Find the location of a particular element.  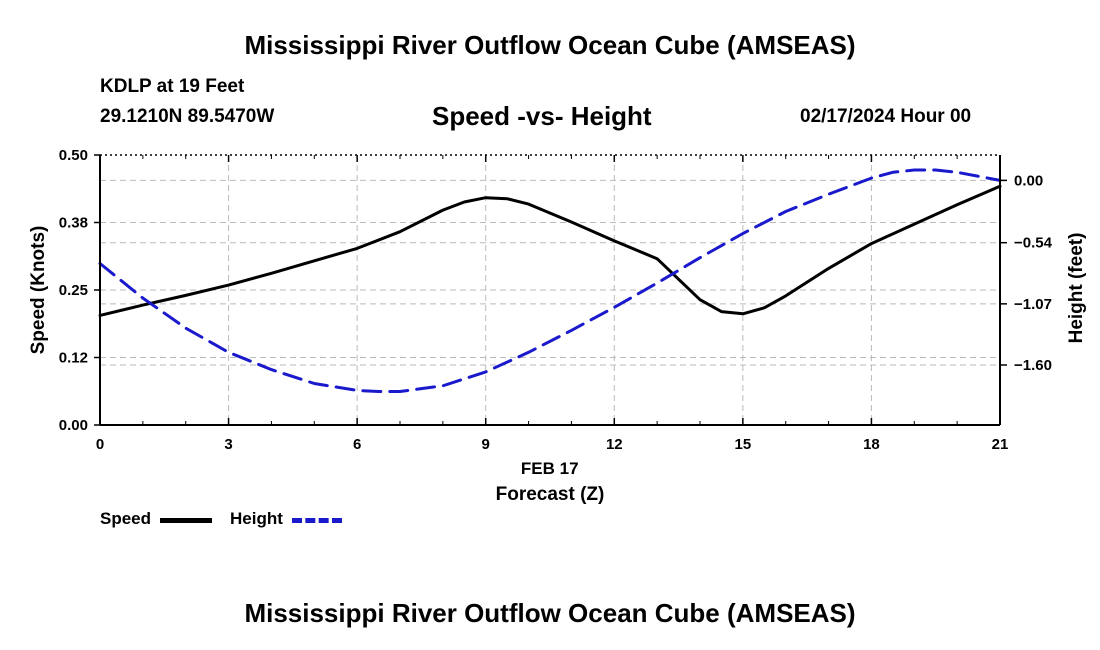

y-right-tick-label: −1.07 is located at coordinates (1033, 304).